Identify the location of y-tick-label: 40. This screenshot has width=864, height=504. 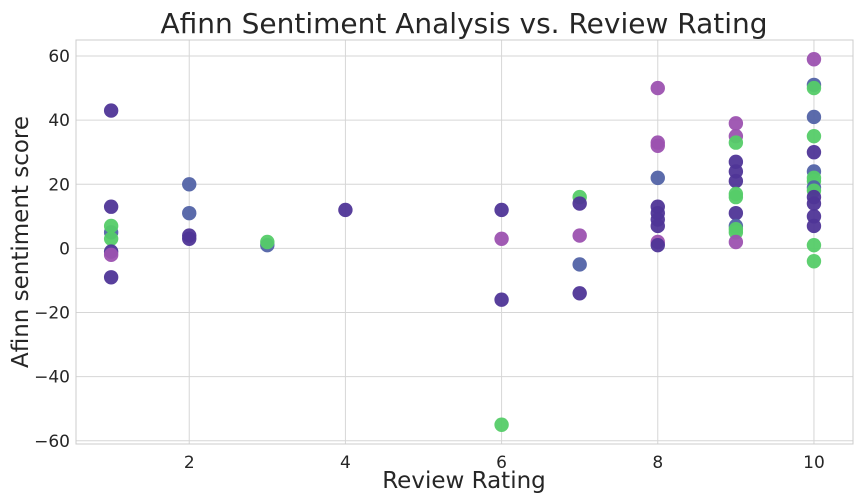
(59, 121).